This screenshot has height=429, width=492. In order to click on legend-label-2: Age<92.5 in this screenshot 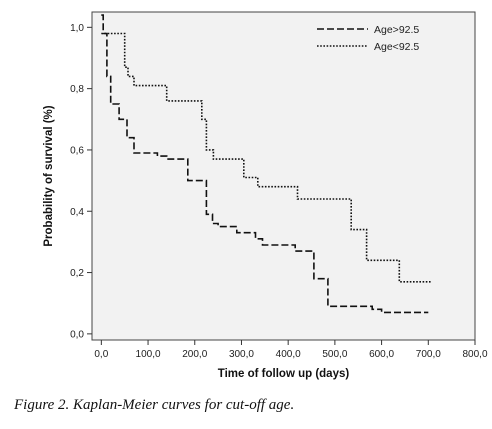, I will do `click(396, 47)`.